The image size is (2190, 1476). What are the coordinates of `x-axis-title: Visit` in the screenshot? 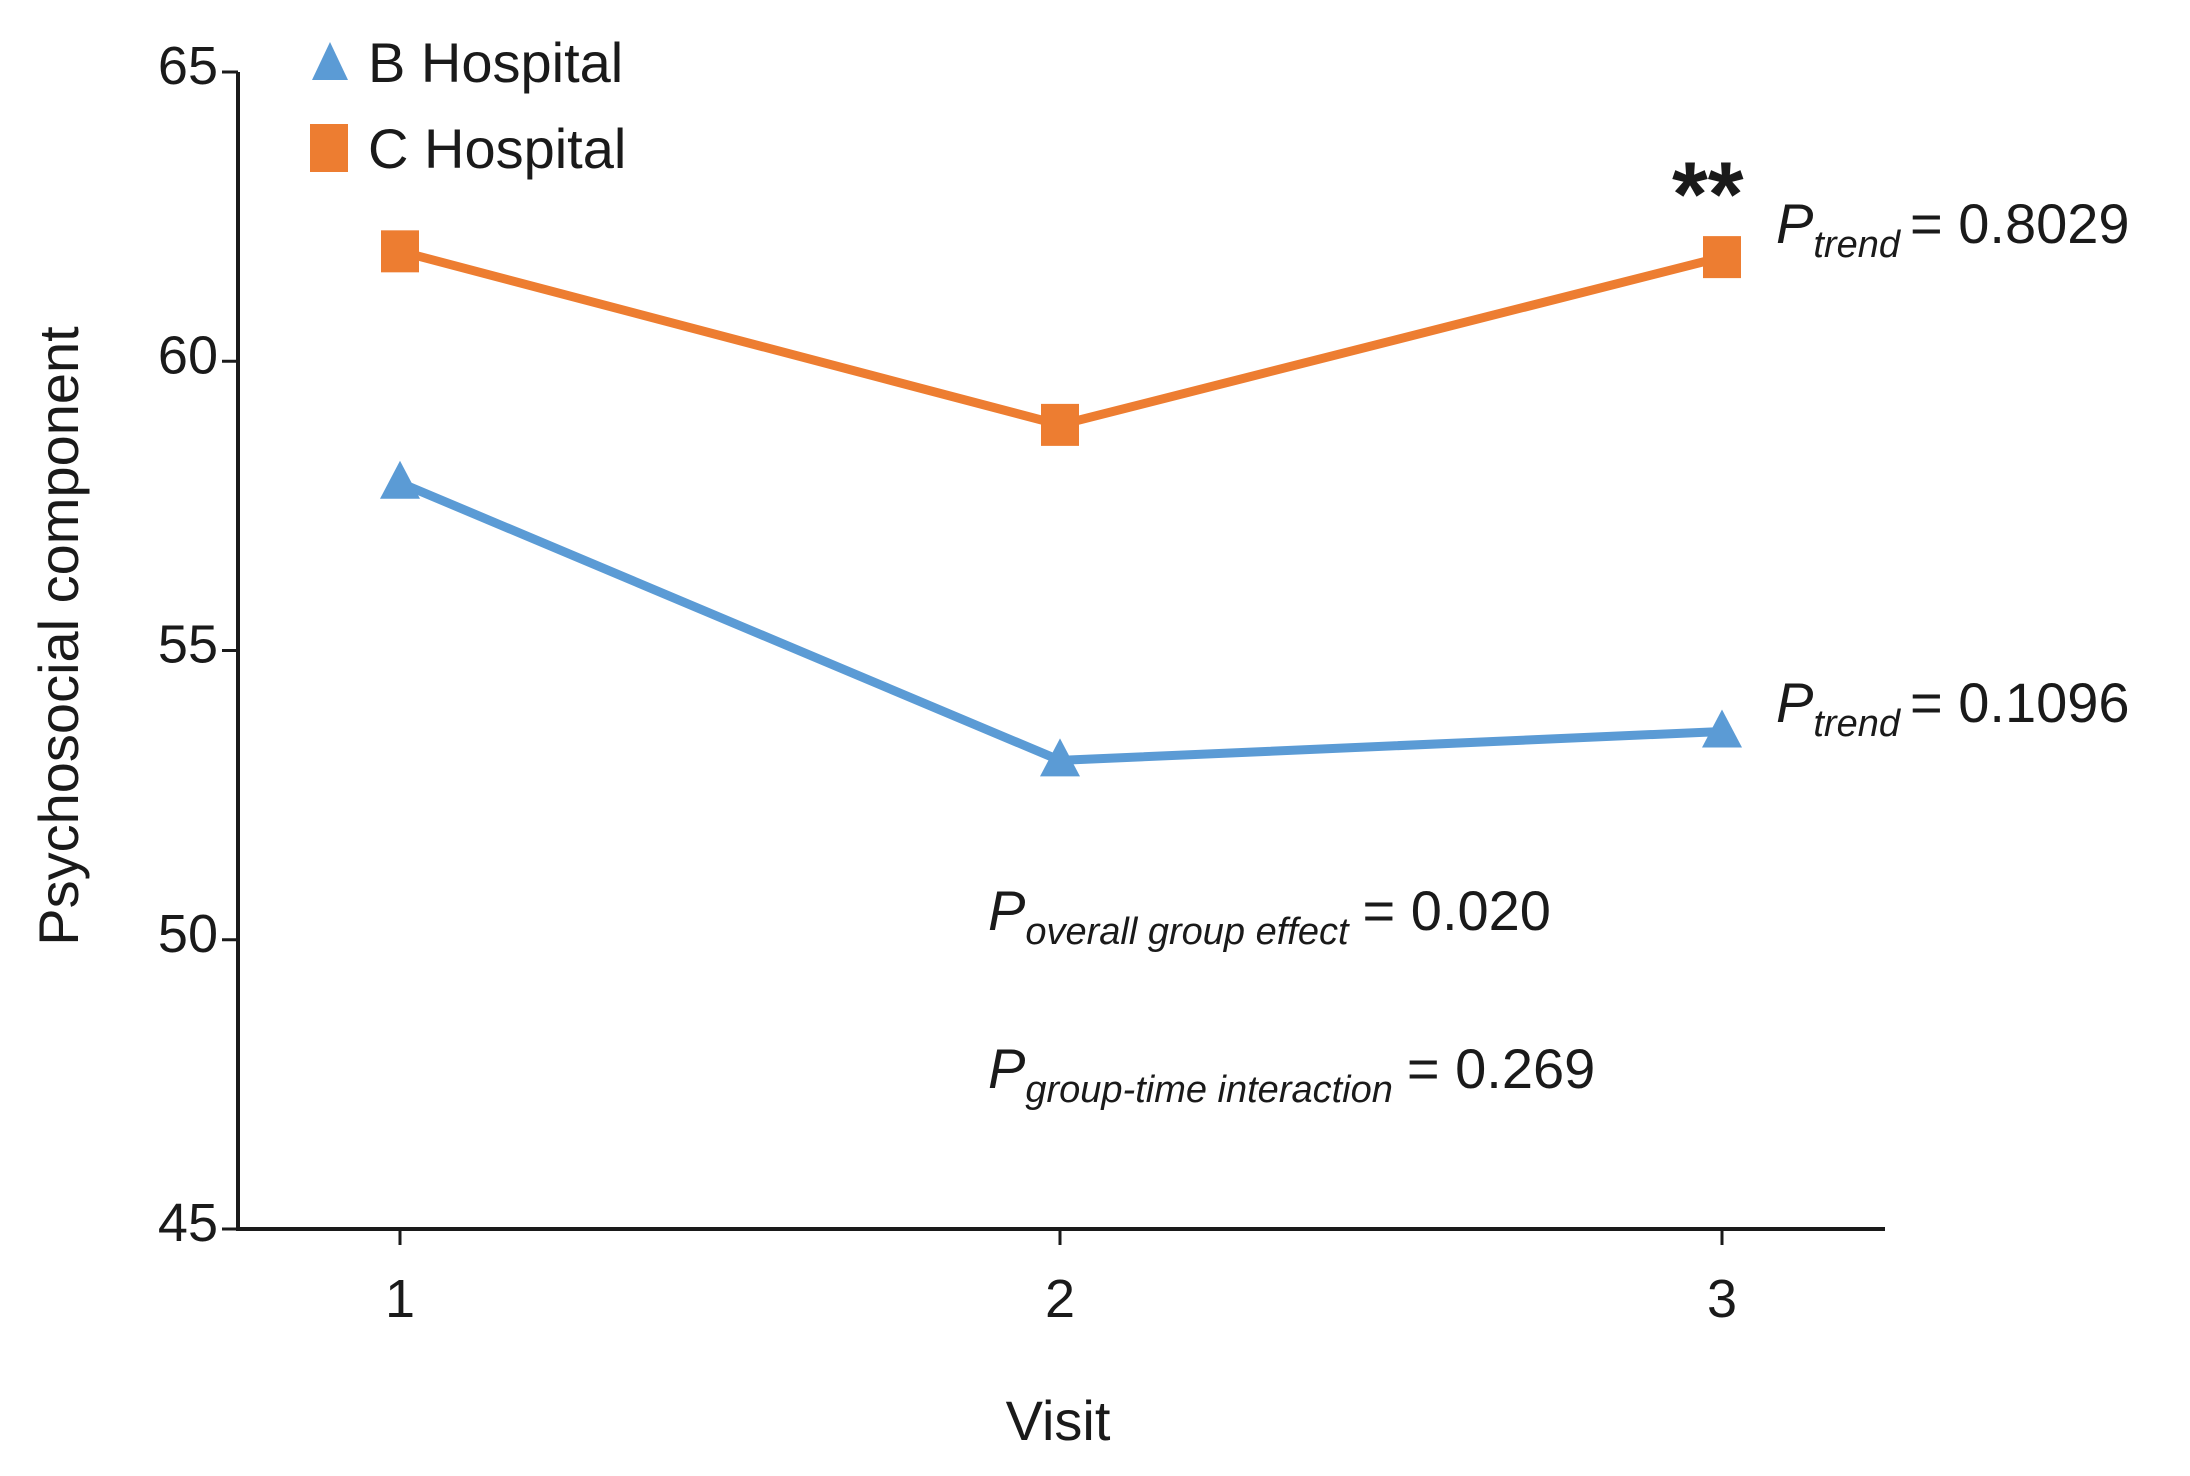 It's located at (1058, 1420).